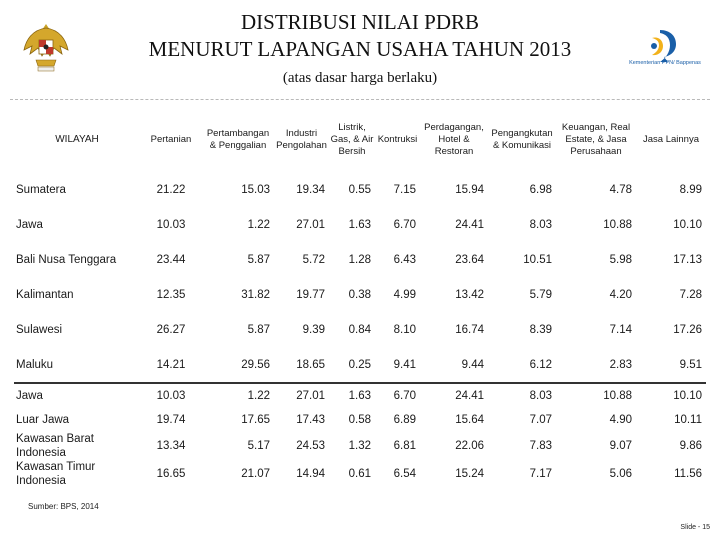 The width and height of the screenshot is (720, 540). What do you see at coordinates (688, 420) in the screenshot?
I see `table-cell: 10.11` at bounding box center [688, 420].